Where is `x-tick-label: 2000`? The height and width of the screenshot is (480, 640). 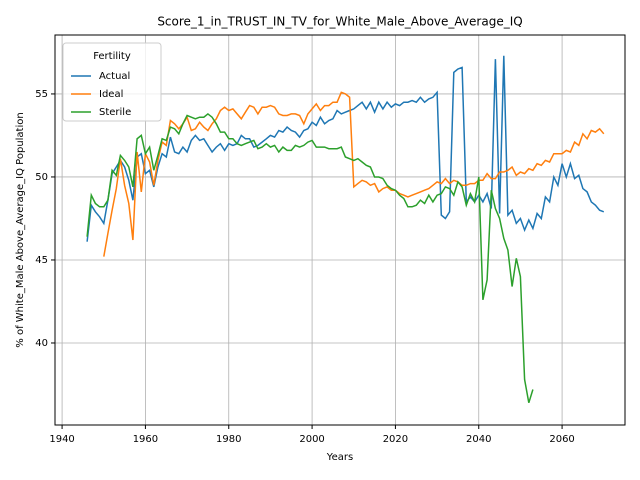
x-tick-label: 2000 is located at coordinates (311, 439).